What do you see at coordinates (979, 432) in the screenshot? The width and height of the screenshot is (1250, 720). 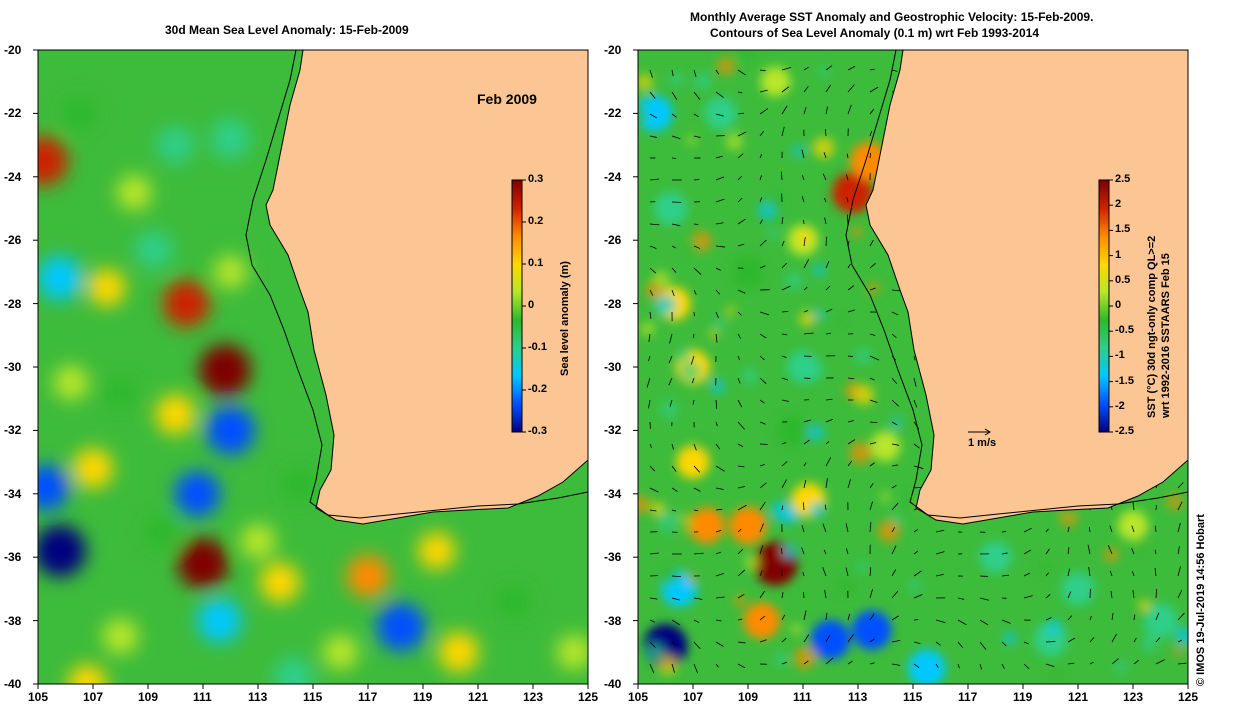 I see `velocity-scale-arrow` at bounding box center [979, 432].